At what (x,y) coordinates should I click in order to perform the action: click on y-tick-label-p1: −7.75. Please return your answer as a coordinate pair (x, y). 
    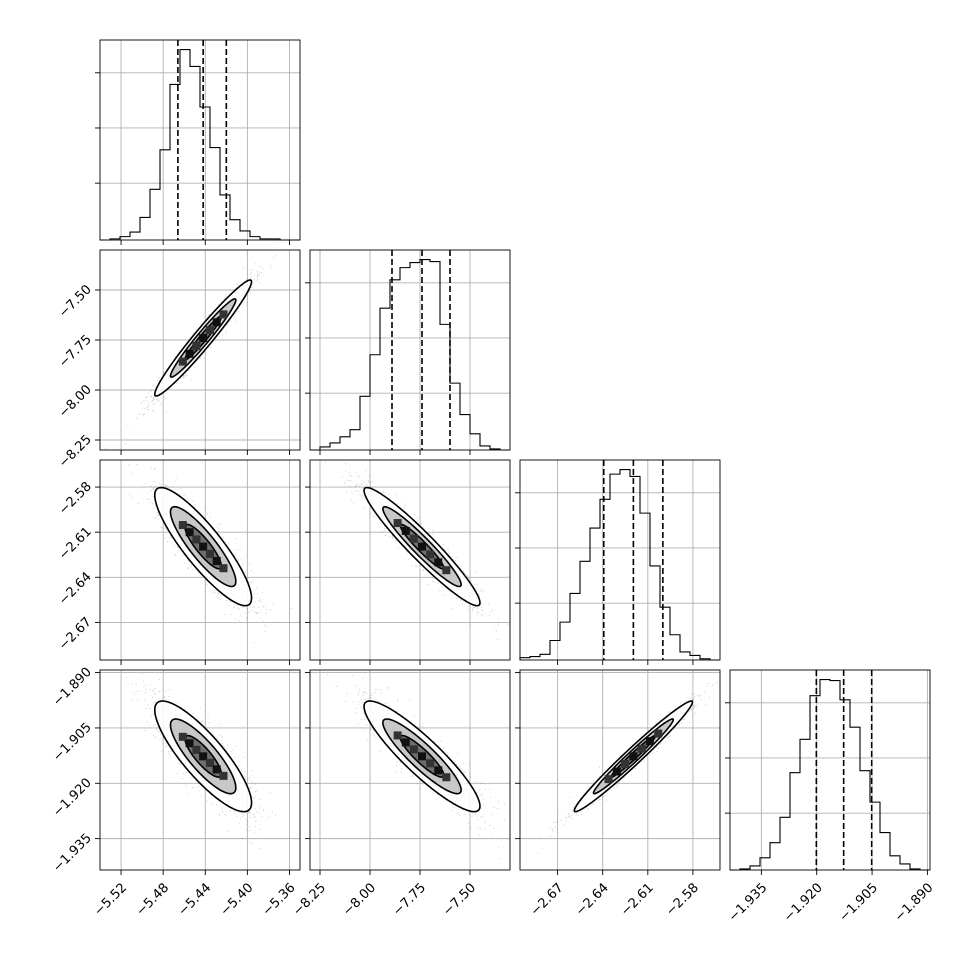
    Looking at the image, I should click on (75, 351).